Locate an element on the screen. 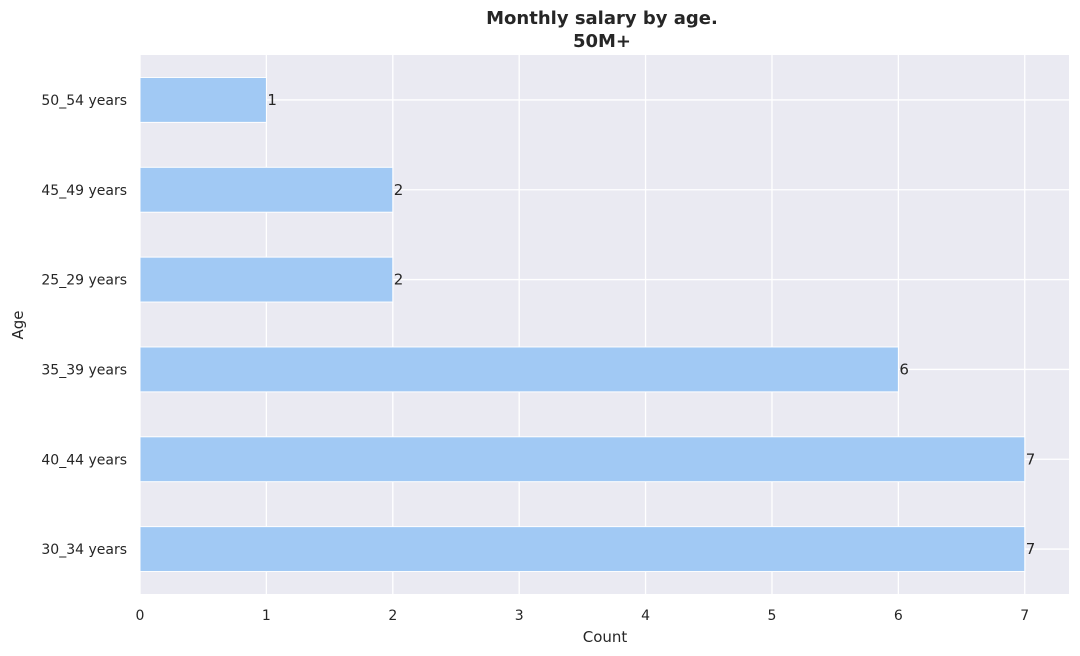  x-axis-ticks: 0 1 2 3 4 5 6 7 is located at coordinates (583, 616).